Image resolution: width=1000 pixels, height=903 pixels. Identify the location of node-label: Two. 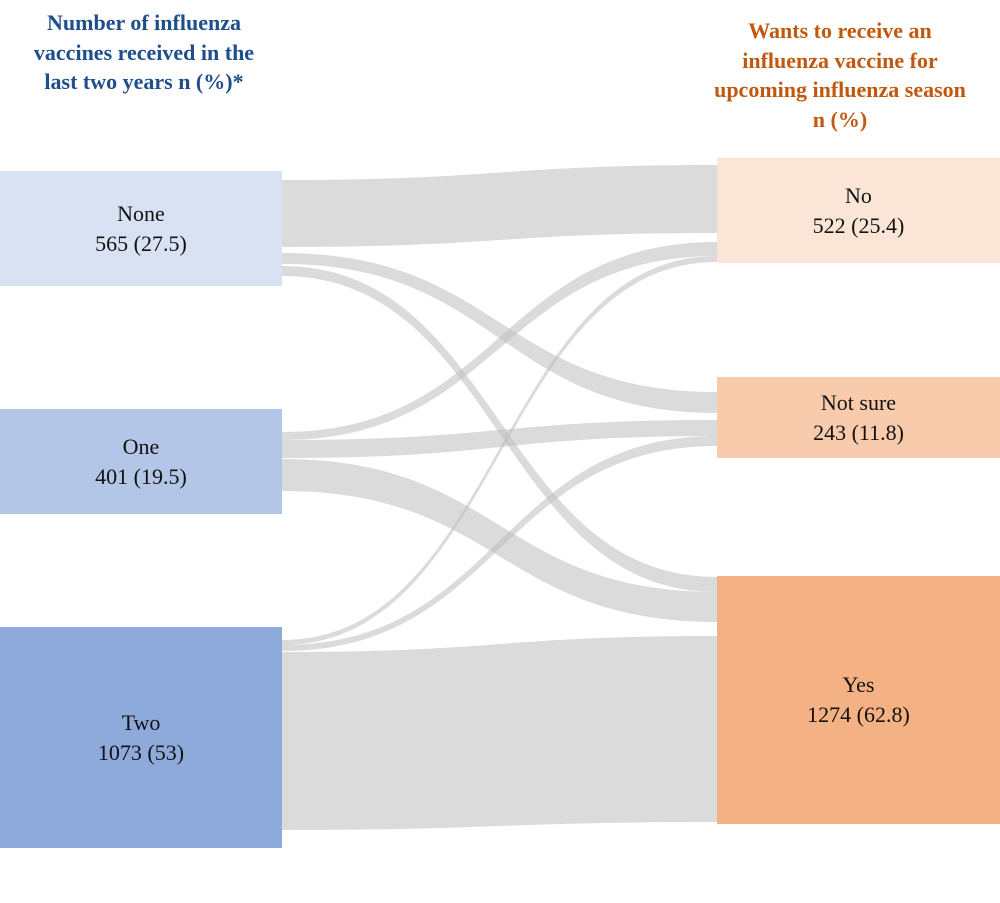
(141, 722).